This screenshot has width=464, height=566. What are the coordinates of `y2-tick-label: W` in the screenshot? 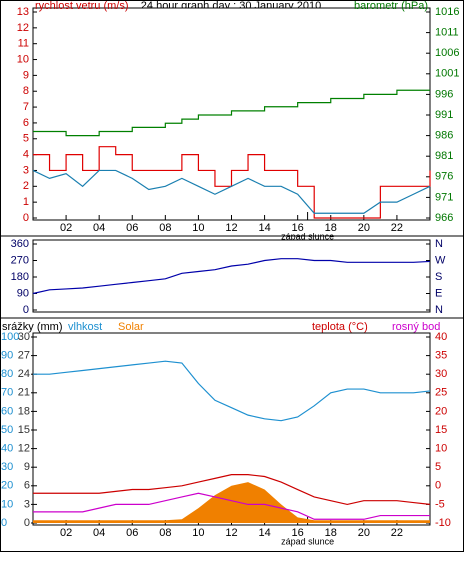 It's located at (440, 260).